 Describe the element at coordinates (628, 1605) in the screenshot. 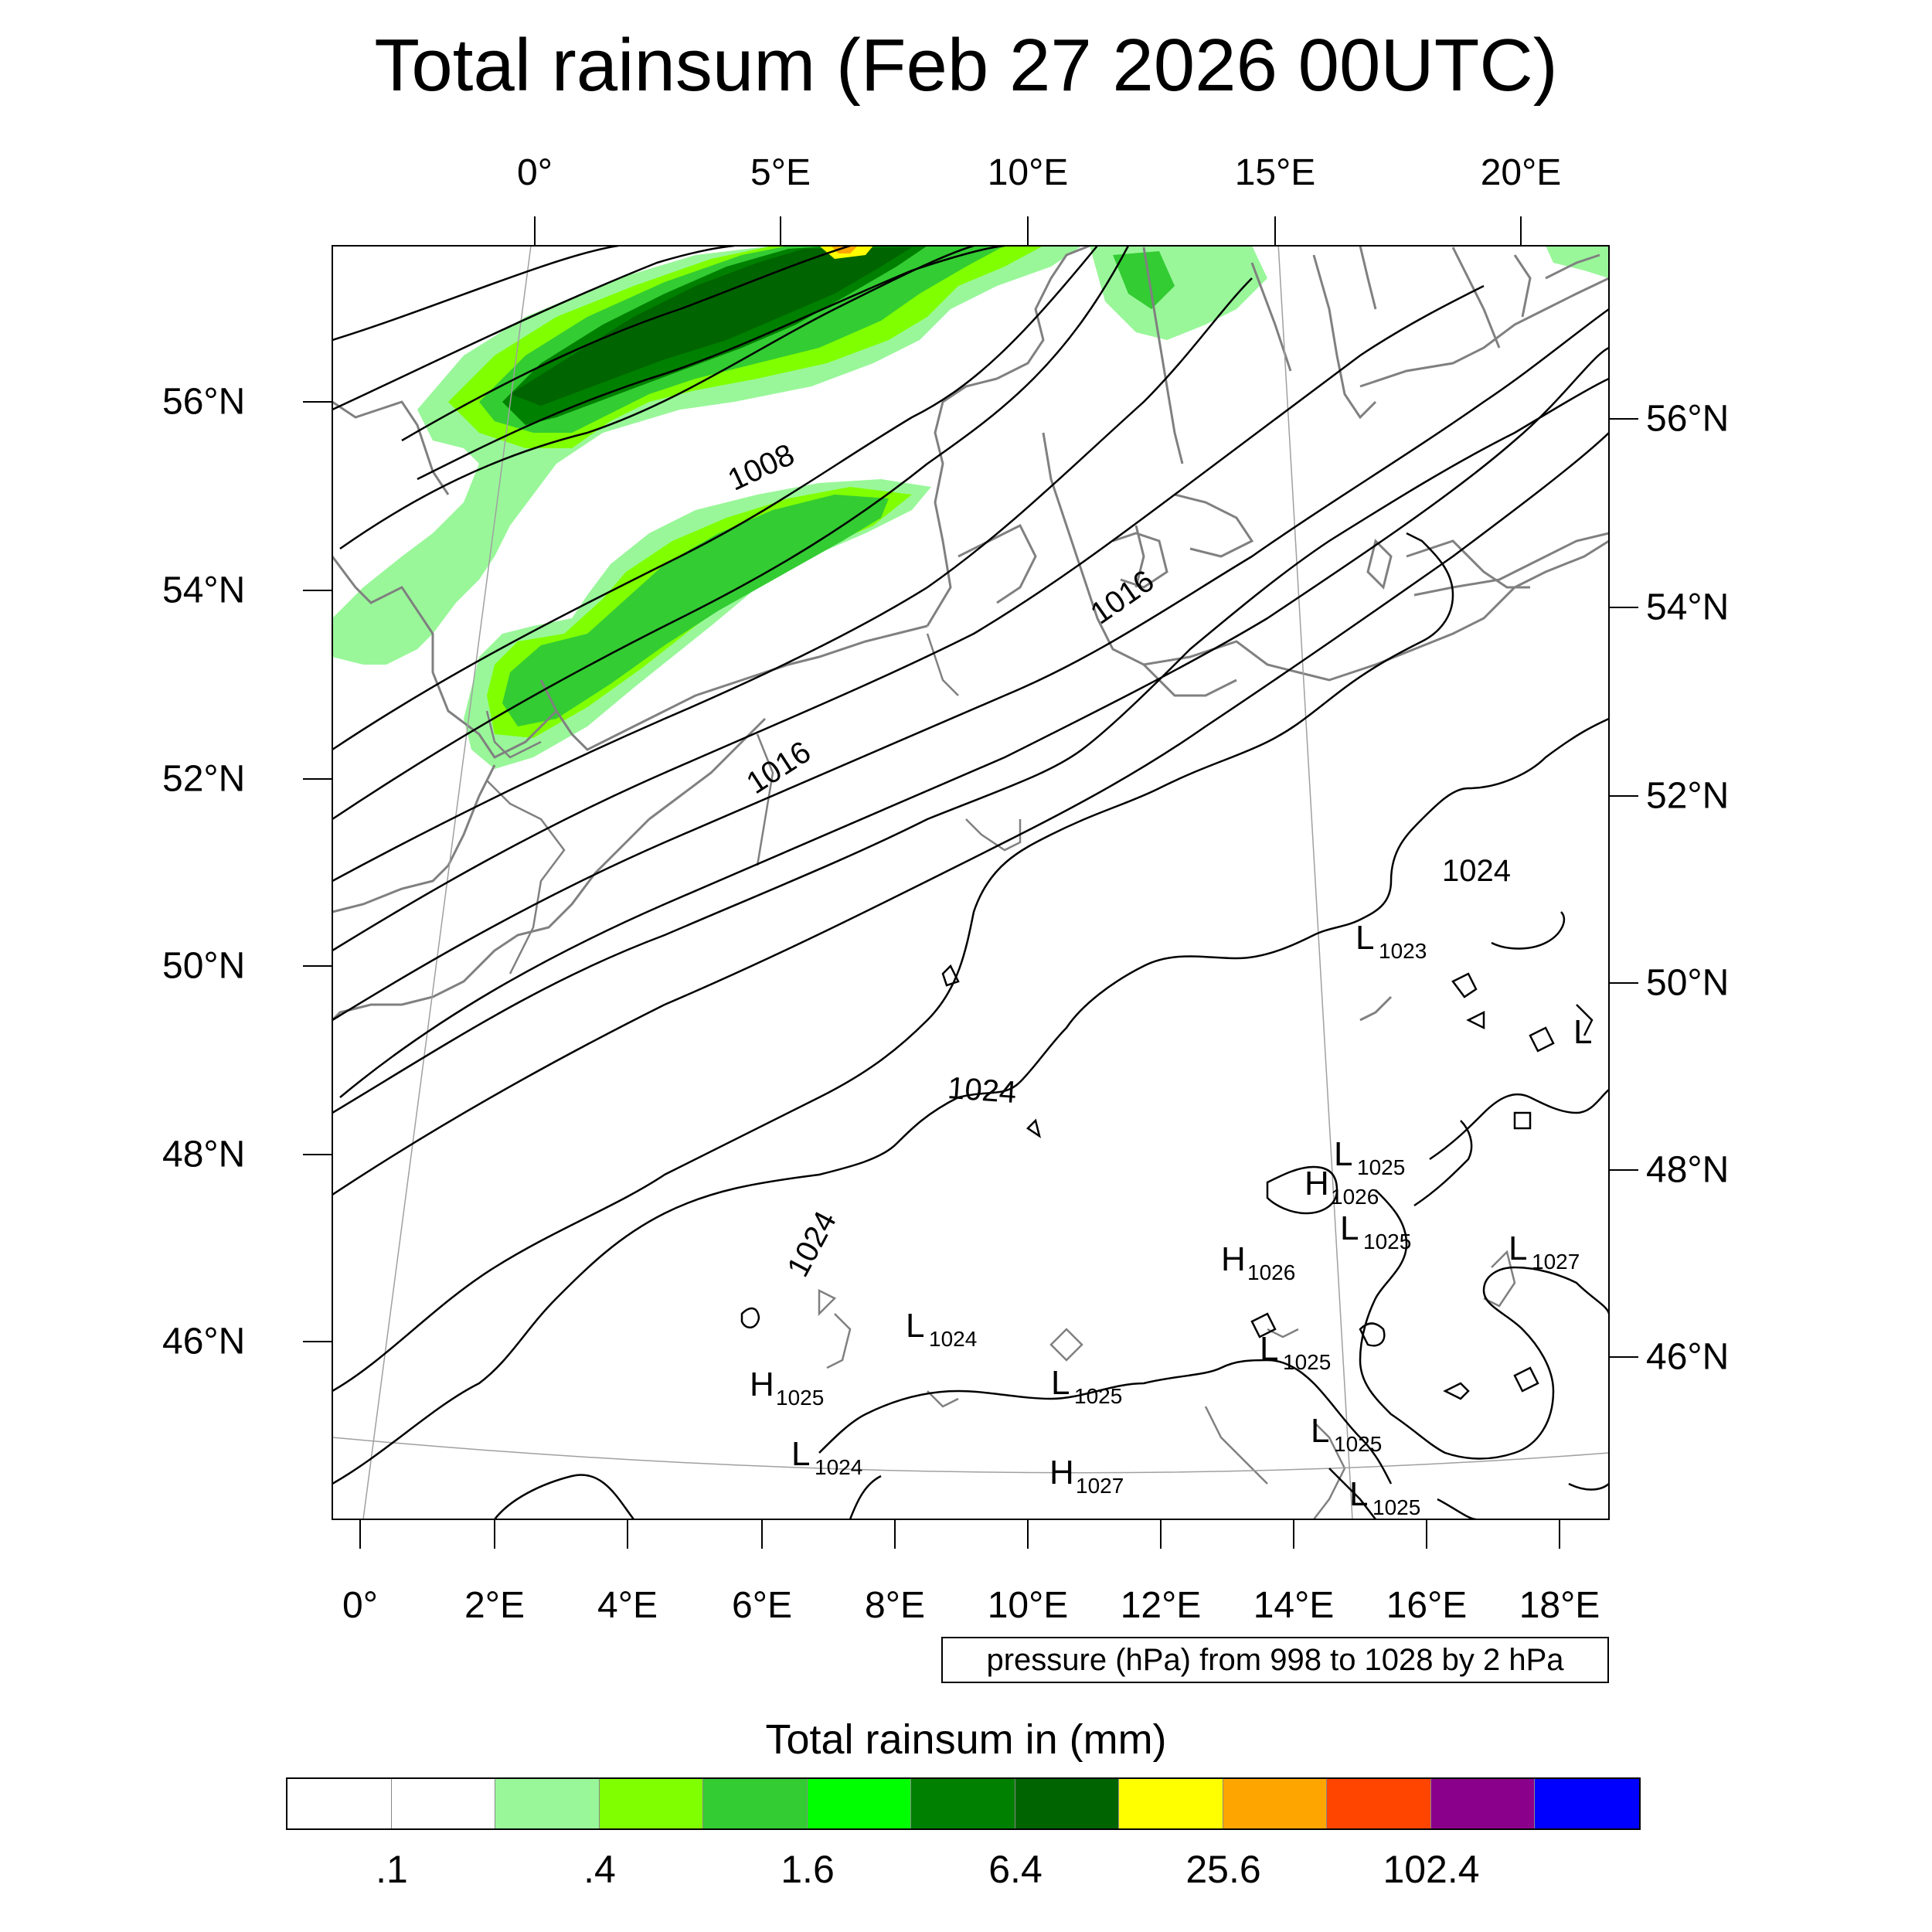

I see `bottom-lon-label: 4°E` at that location.